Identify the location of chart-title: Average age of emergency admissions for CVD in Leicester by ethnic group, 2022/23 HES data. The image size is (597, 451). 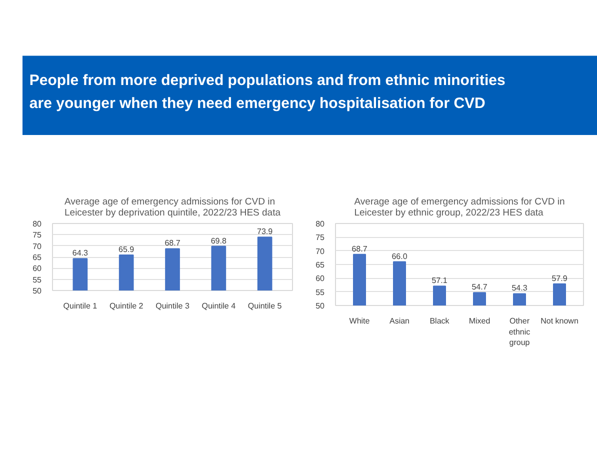
(459, 207).